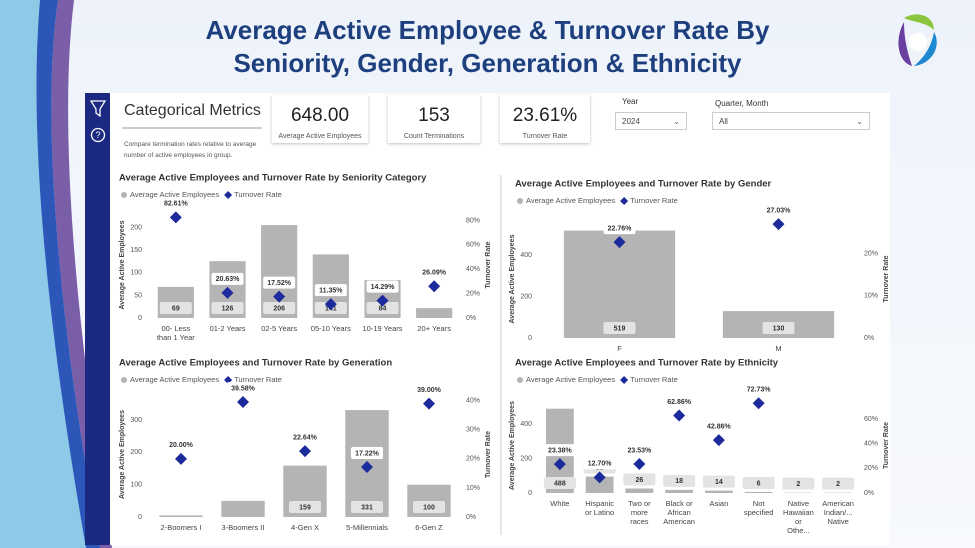 The image size is (975, 548). I want to click on turnover-label: 17.52%, so click(279, 283).